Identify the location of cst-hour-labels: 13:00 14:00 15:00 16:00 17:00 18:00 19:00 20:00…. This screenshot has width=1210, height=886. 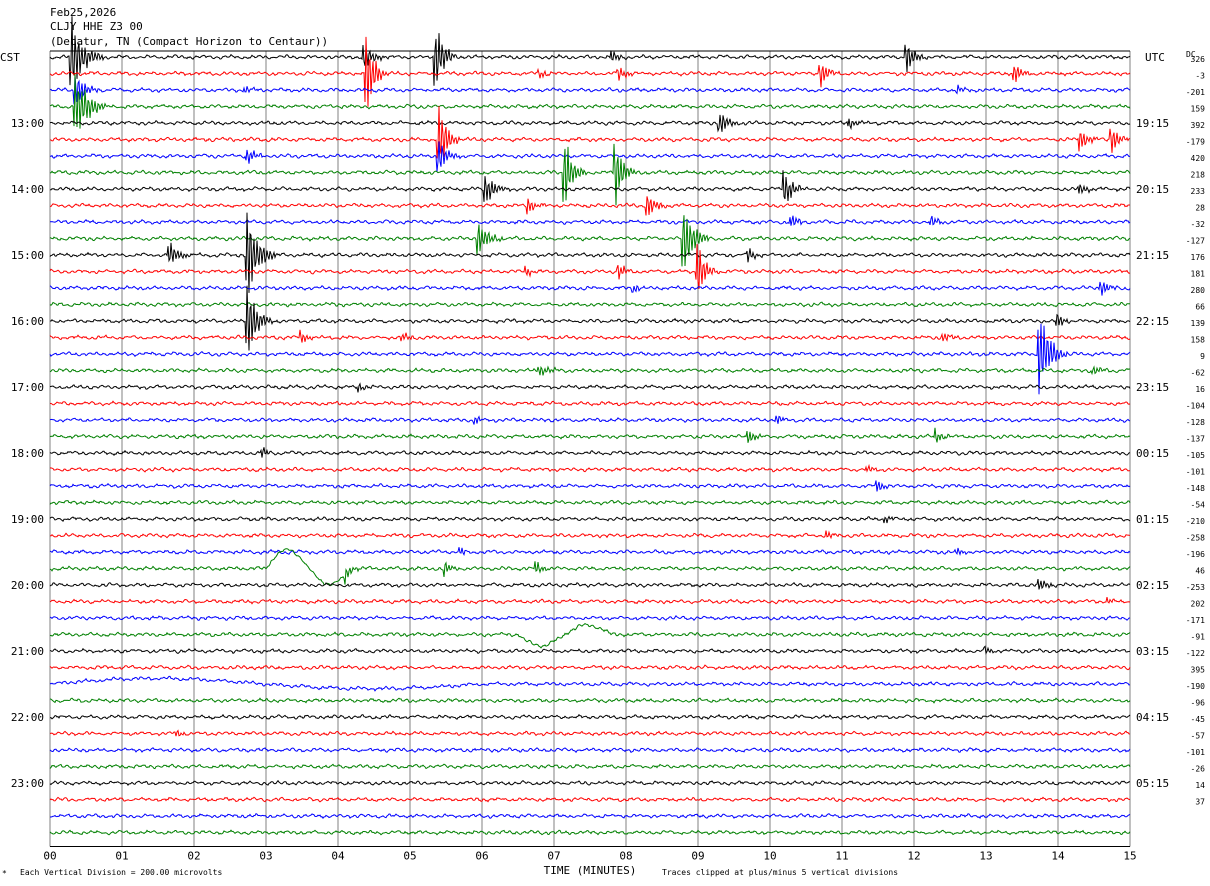
(27, 453).